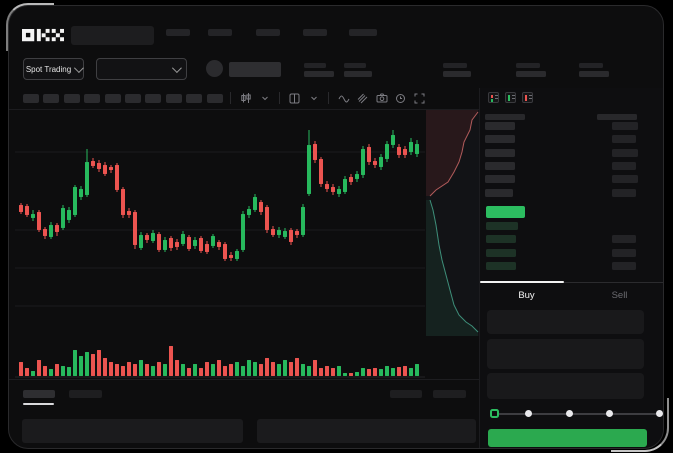 The height and width of the screenshot is (453, 673). I want to click on compare-icon, so click(362, 98).